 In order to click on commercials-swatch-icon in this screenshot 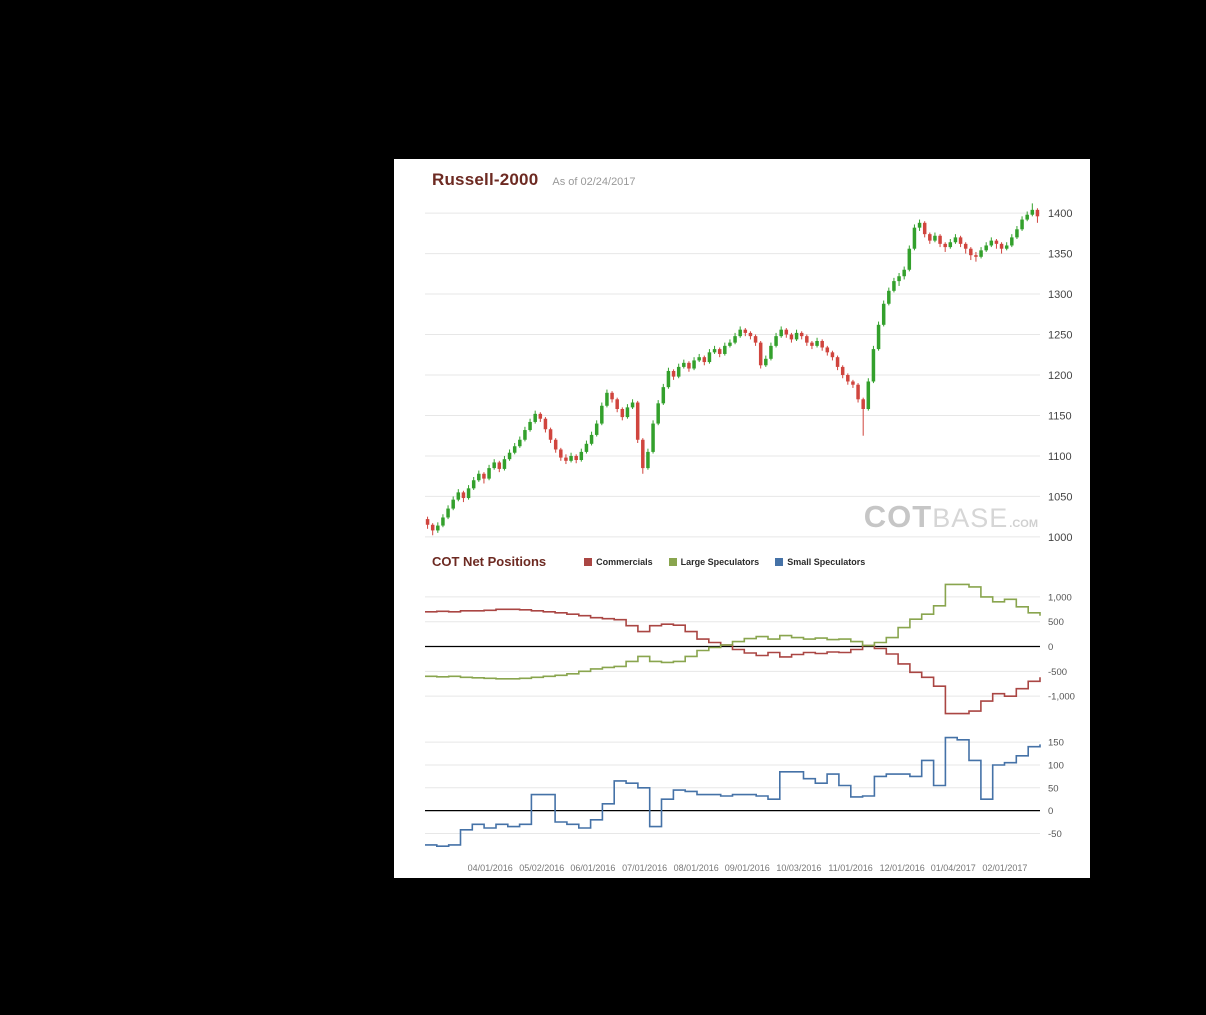, I will do `click(588, 561)`.